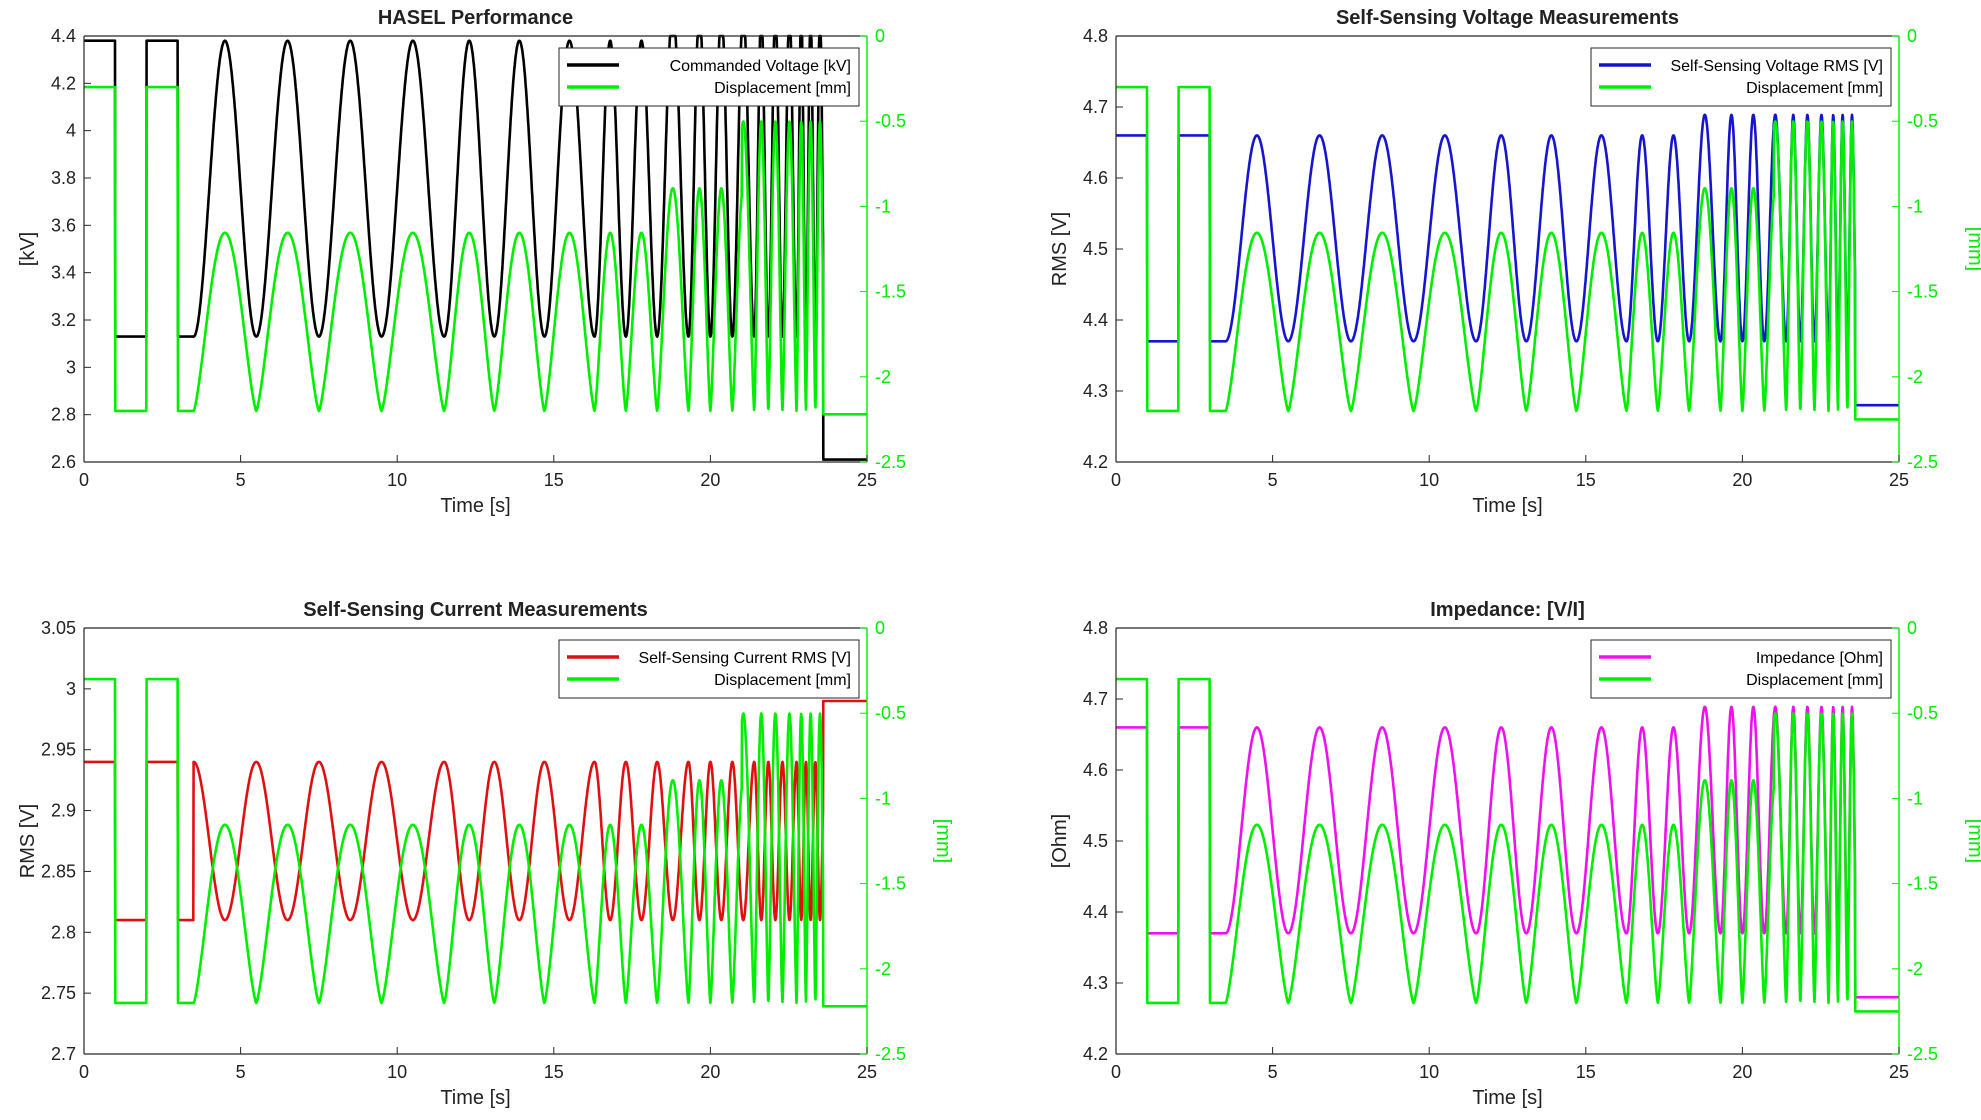  I want to click on legend-entry: Impedance [Ohm], so click(1819, 658).